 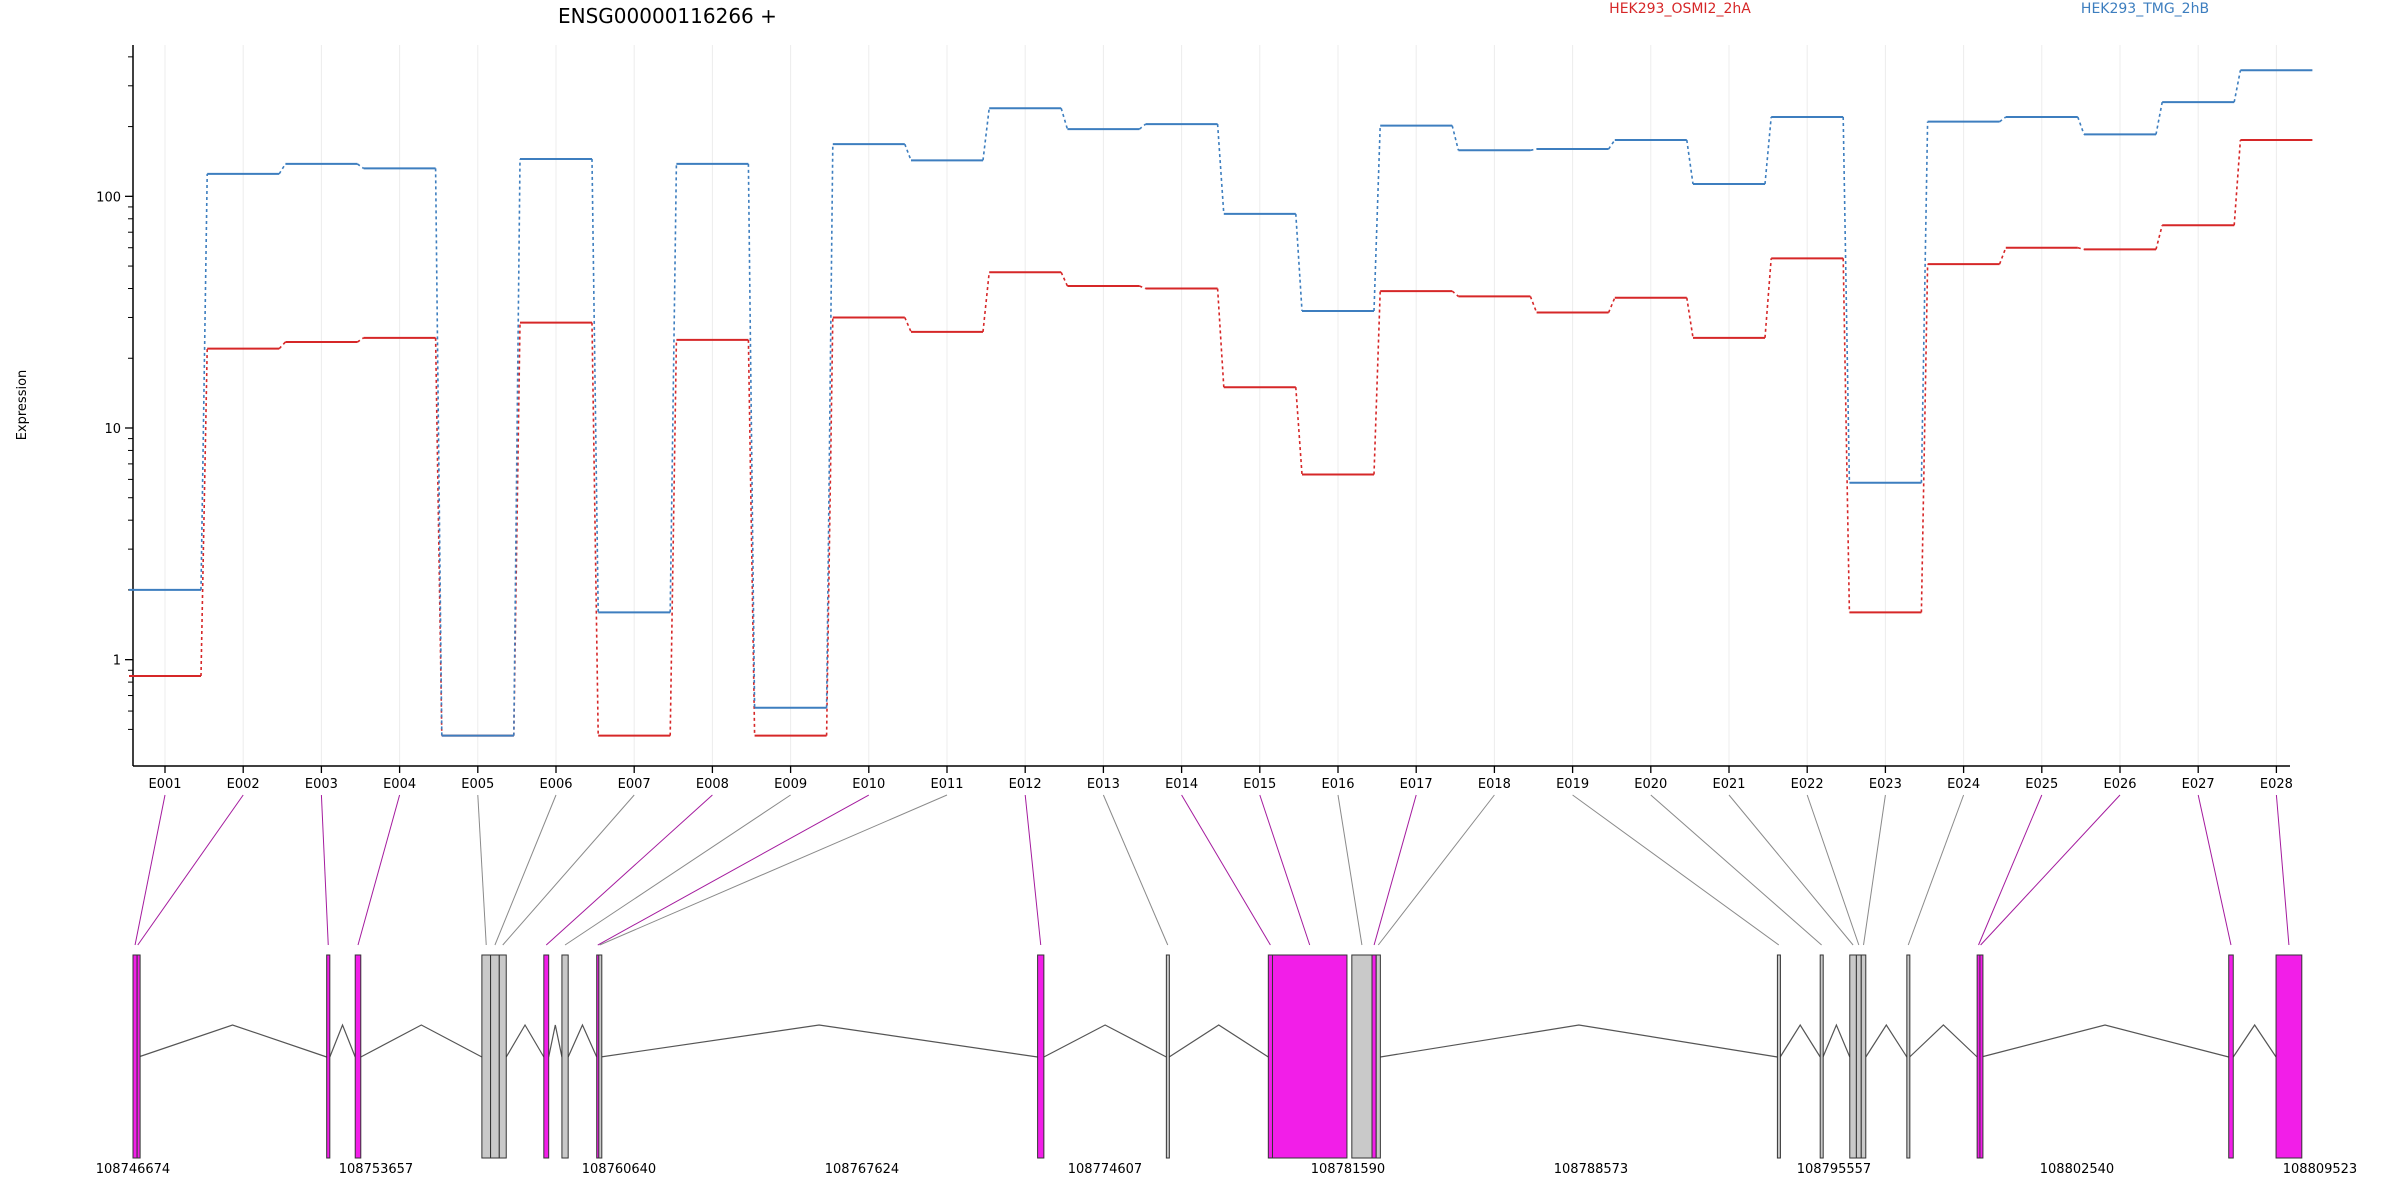 What do you see at coordinates (477, 784) in the screenshot?
I see `x-tick-label: E005` at bounding box center [477, 784].